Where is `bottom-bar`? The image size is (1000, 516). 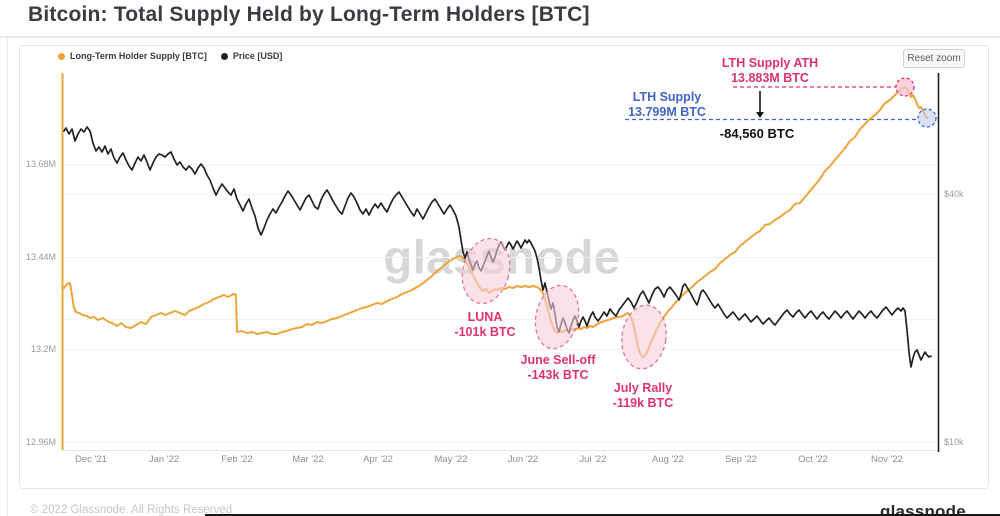
bottom-bar is located at coordinates (602, 515).